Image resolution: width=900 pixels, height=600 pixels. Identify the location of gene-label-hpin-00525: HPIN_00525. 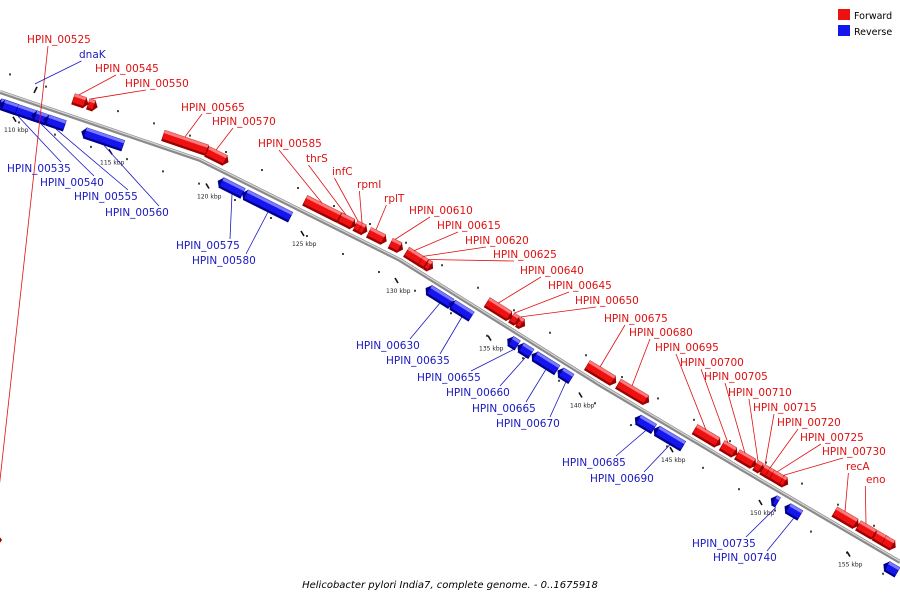
(59, 40).